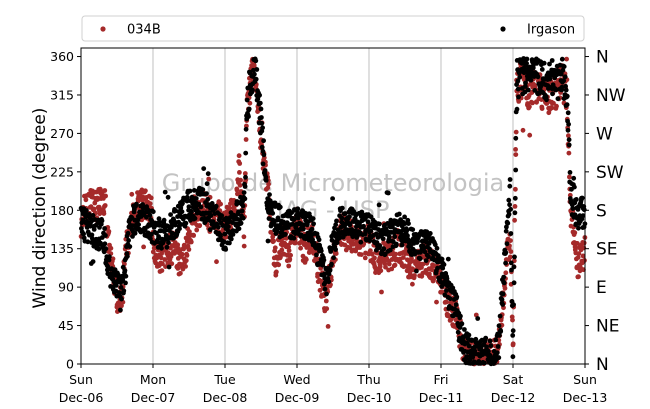 The image size is (650, 409). Describe the element at coordinates (66, 287) in the screenshot. I see `y-tick-label: 90` at that location.